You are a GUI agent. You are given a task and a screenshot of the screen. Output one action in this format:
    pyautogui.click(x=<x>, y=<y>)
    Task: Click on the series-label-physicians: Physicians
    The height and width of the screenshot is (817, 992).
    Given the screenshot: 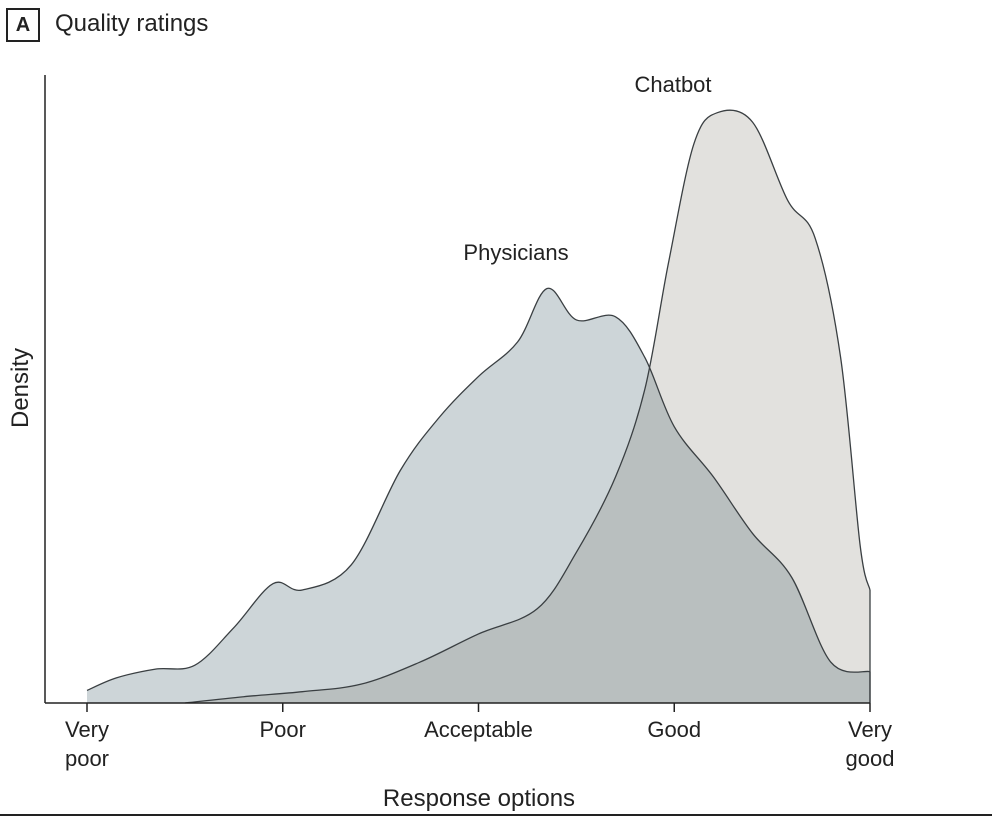 What is the action you would take?
    pyautogui.click(x=515, y=252)
    